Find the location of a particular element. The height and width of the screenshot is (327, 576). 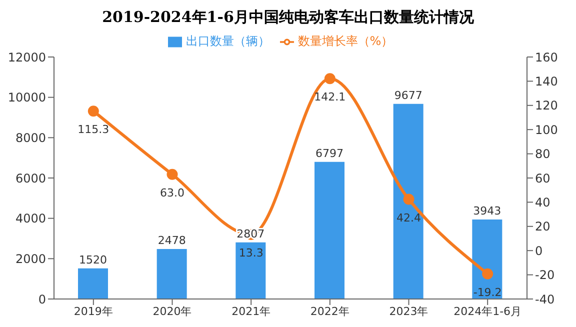

y2-tick-label: 0 is located at coordinates (539, 251).